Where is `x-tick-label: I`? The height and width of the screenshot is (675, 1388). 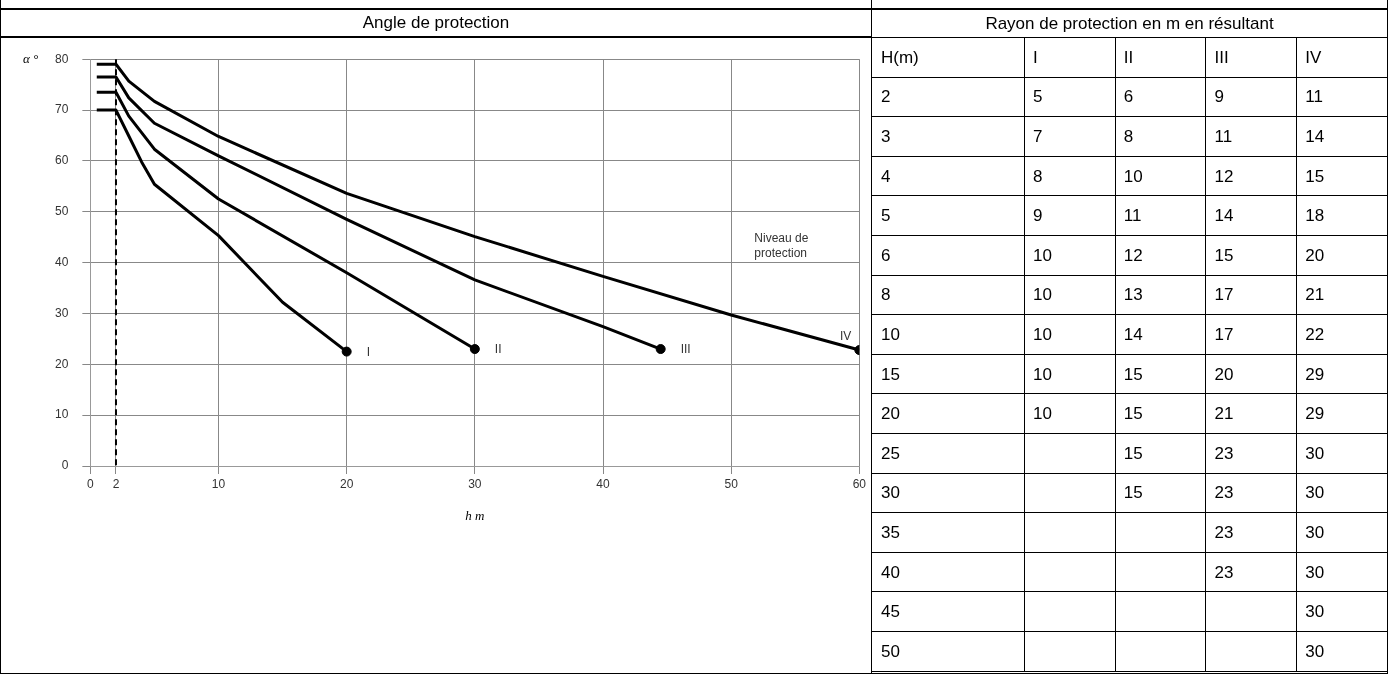 x-tick-label: I is located at coordinates (1035, 57).